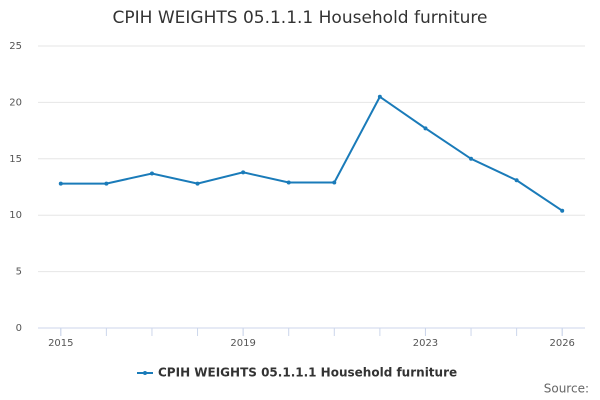 The image size is (600, 400). What do you see at coordinates (566, 389) in the screenshot?
I see `source: Source:` at bounding box center [566, 389].